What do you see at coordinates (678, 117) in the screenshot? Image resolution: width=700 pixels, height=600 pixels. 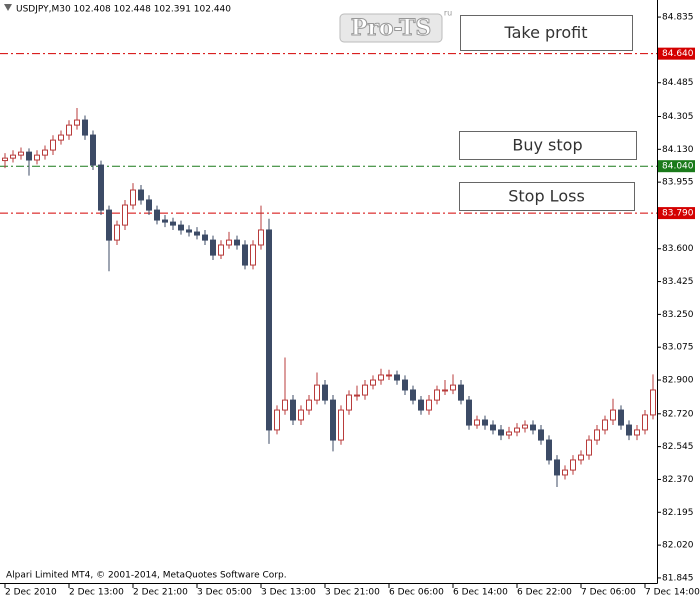 I see `y-tick-label: 84.305` at bounding box center [678, 117].